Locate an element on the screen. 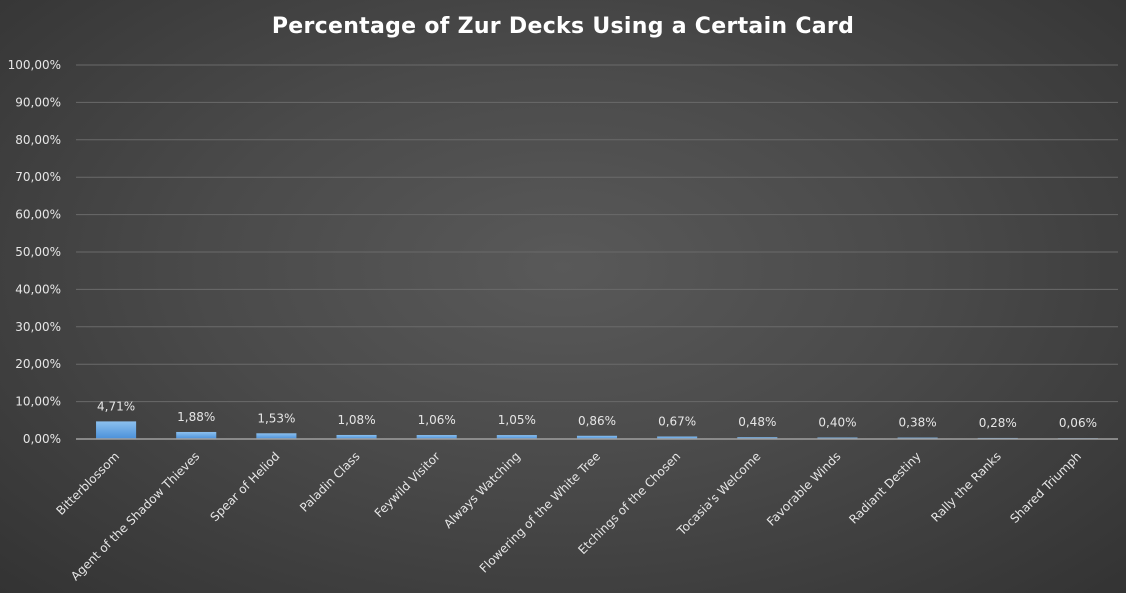 The image size is (1126, 593). data-label: 1,53% is located at coordinates (276, 418).